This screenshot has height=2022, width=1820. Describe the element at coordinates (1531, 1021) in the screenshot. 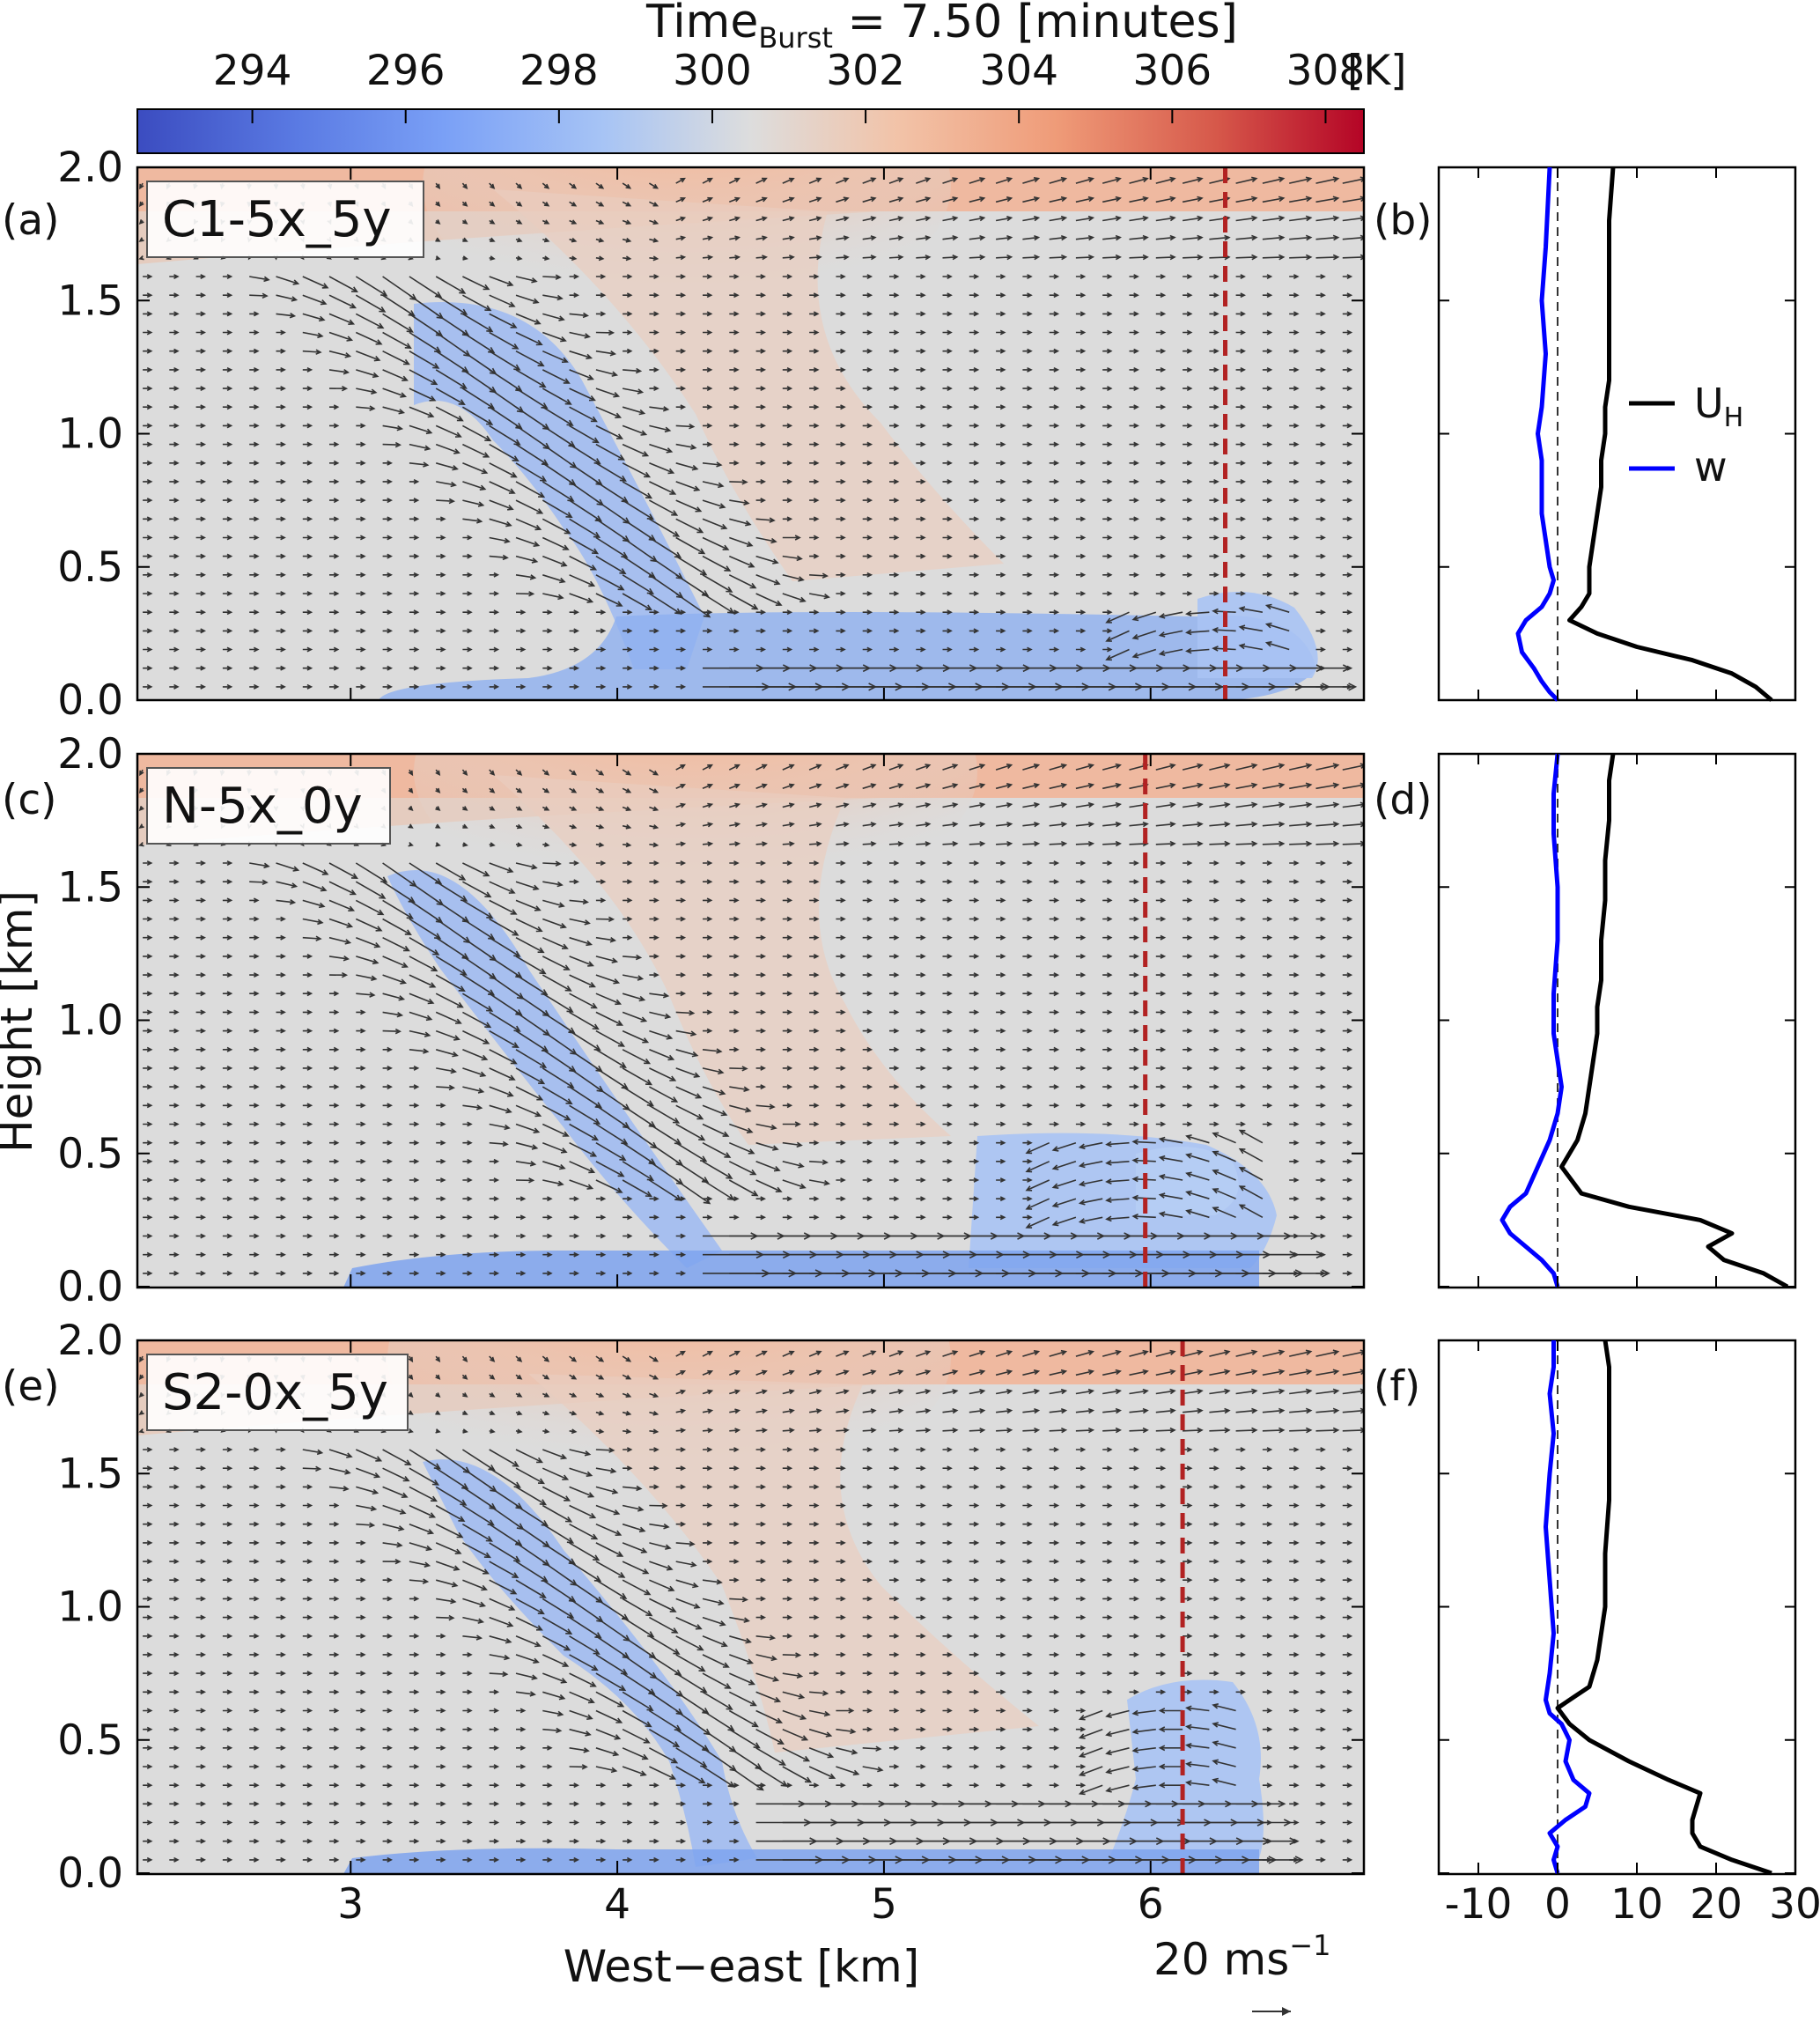

I see `profile-w-line` at that location.